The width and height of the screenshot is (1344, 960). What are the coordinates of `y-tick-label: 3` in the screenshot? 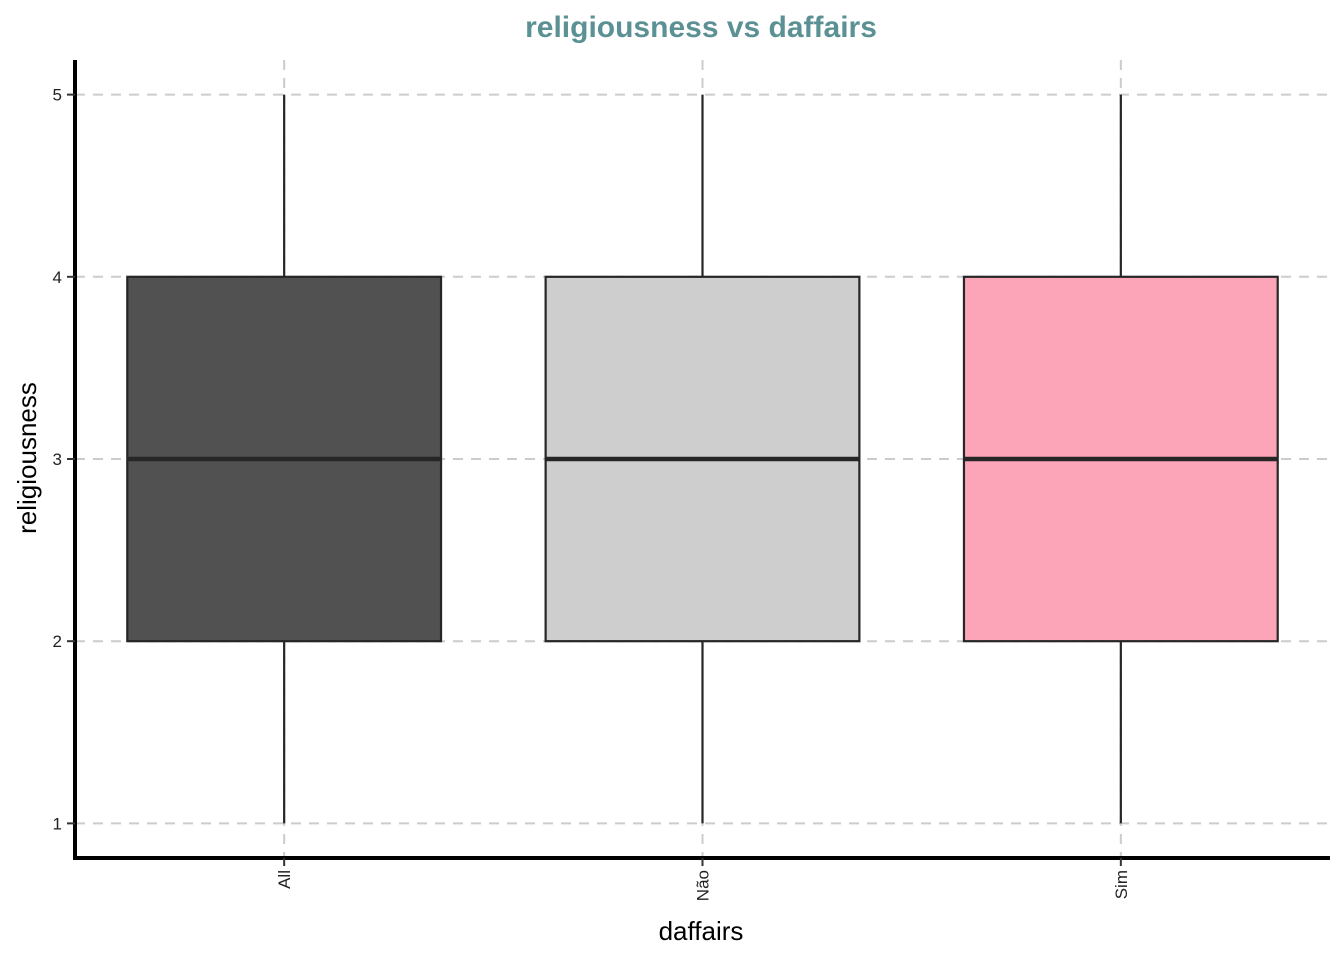 It's located at (57, 459).